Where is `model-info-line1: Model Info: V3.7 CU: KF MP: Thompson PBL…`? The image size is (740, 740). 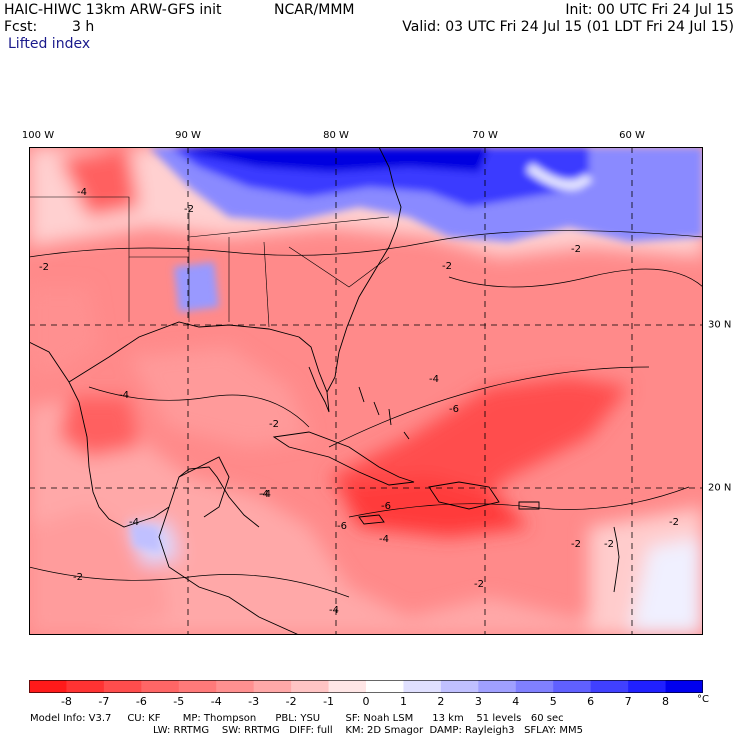
model-info-line1: Model Info: V3.7 CU: KF MP: Thompson PBL… is located at coordinates (297, 718).